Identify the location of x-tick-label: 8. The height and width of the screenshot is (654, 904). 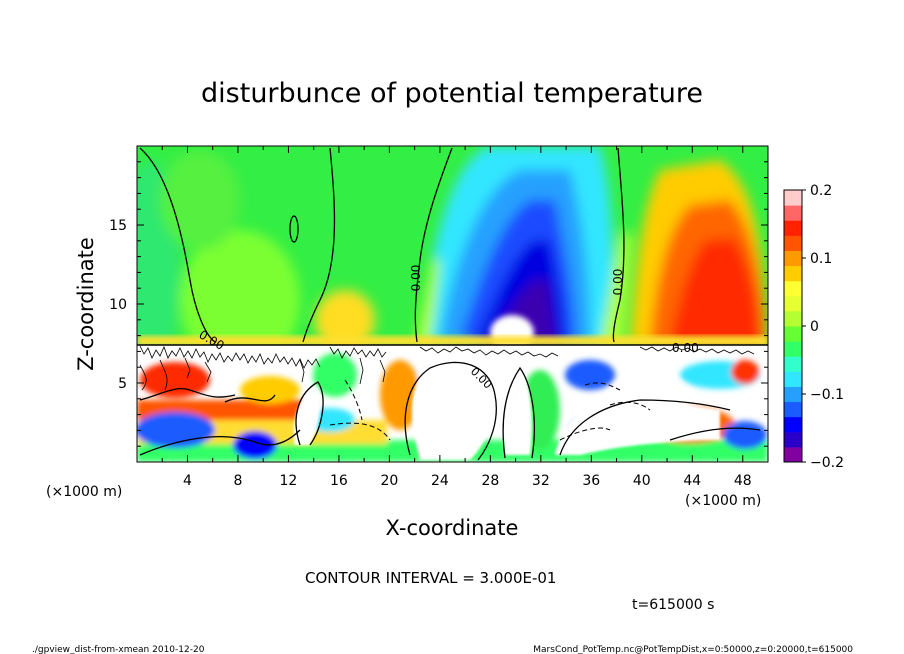
(237, 481).